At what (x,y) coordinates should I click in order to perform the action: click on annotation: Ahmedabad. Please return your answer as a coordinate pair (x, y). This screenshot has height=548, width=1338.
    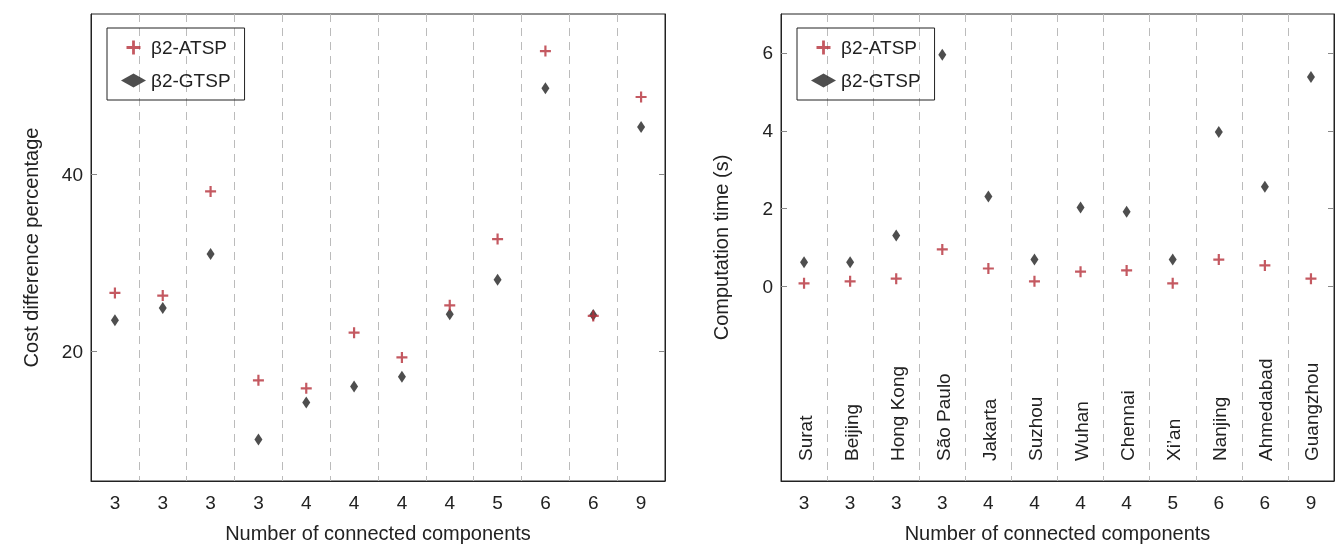
    Looking at the image, I should click on (1266, 409).